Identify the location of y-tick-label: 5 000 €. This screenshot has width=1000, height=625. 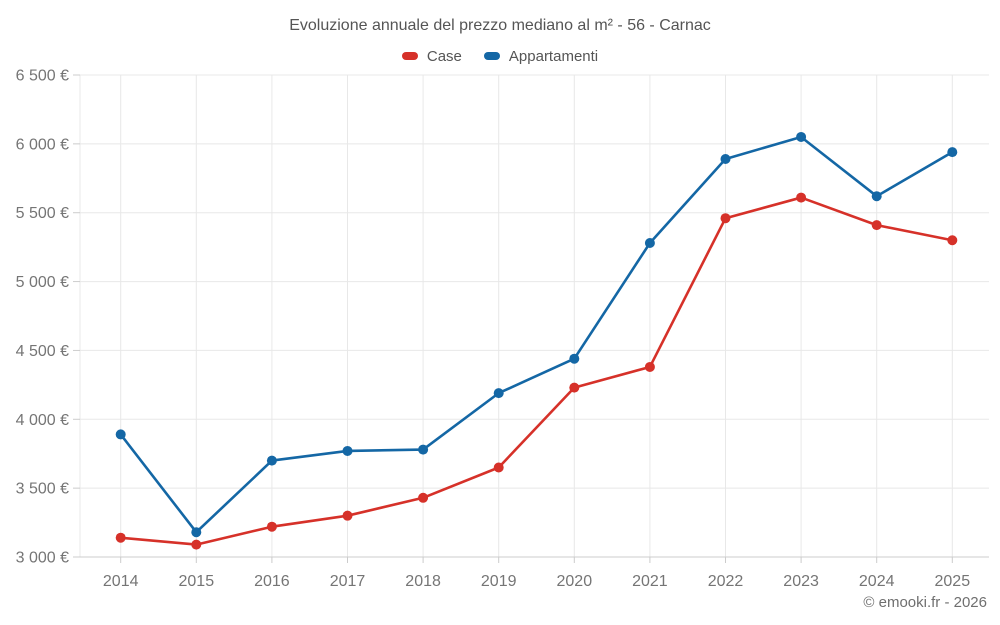
(42, 282).